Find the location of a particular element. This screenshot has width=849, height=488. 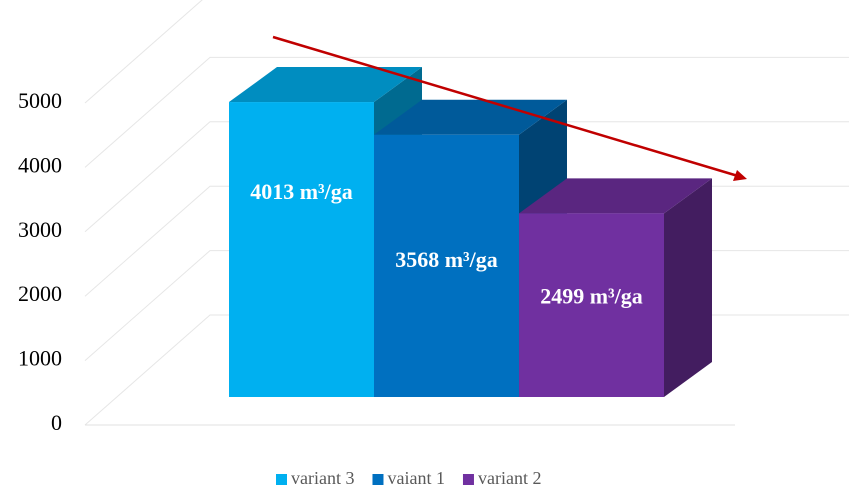

data-label: 2499 m³/ga is located at coordinates (591, 295).